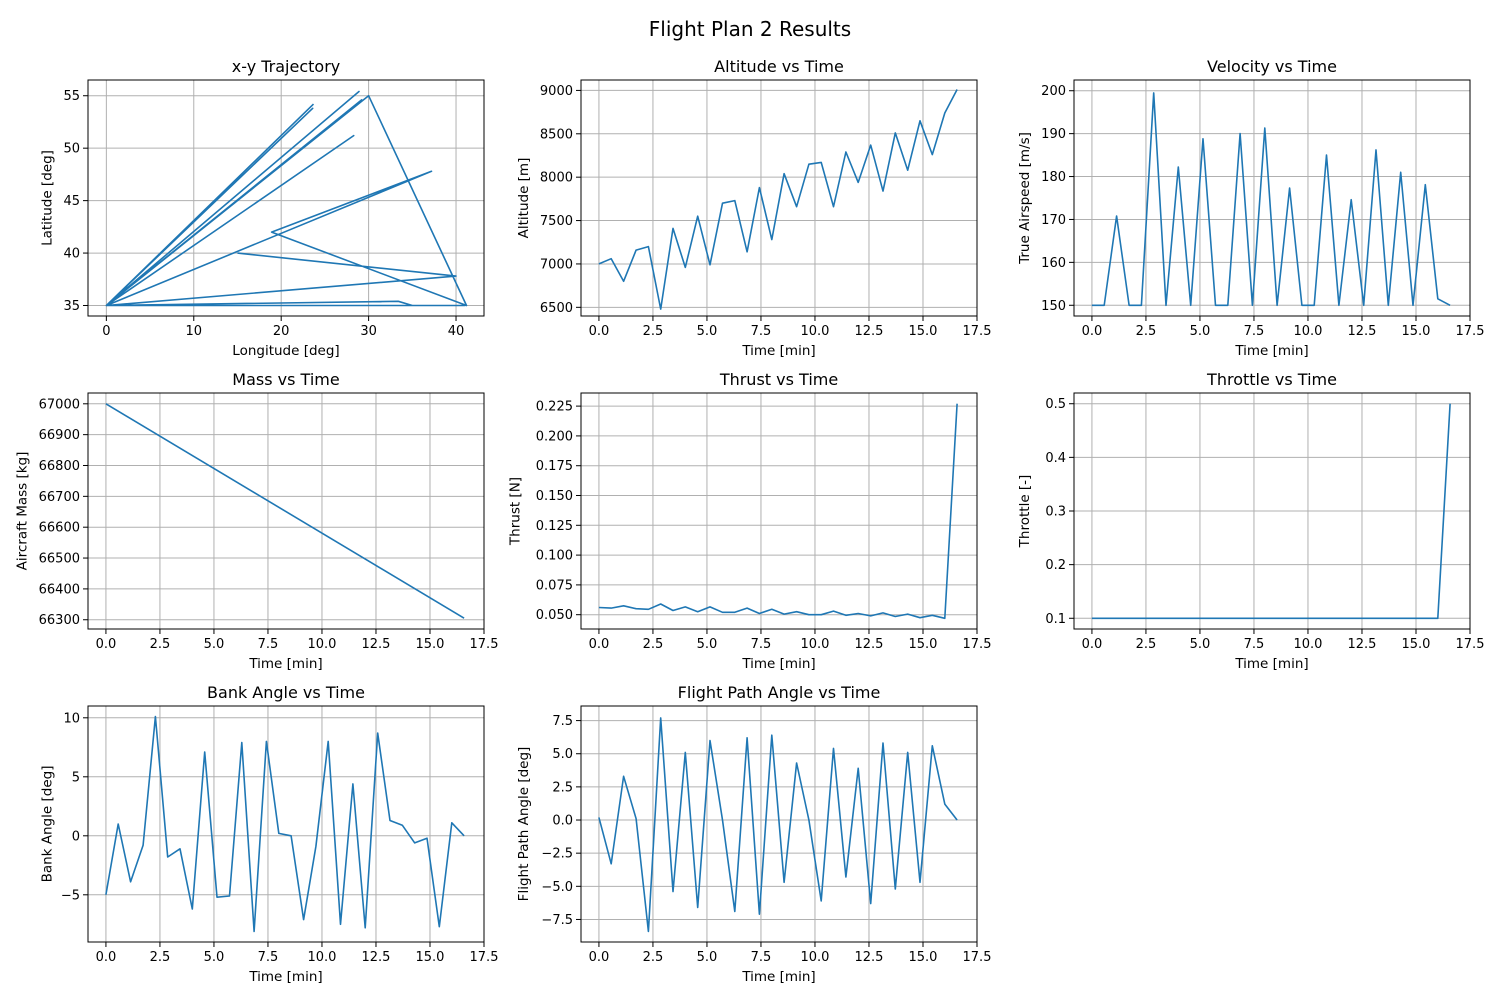 Image resolution: width=1500 pixels, height=1000 pixels. I want to click on y-tick-label: 0.075, so click(554, 585).